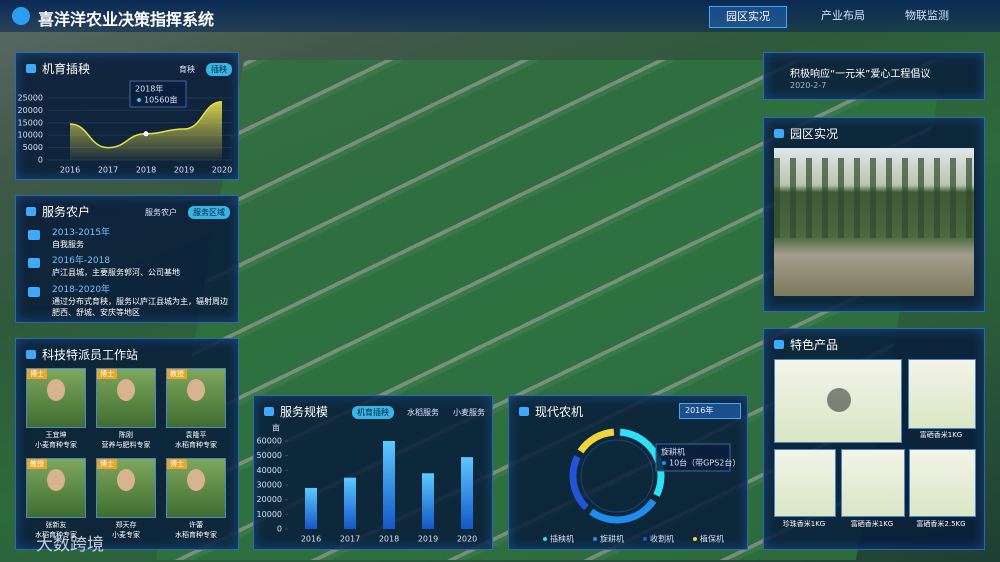  I want to click on panel-title: 现代农机, so click(551, 411).